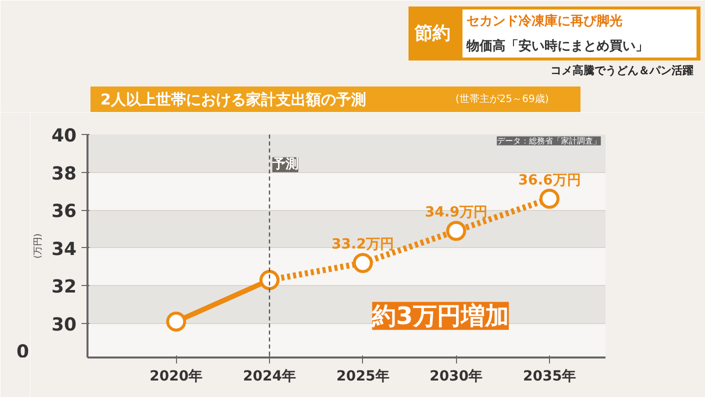  I want to click on data-label: 34.9万円, so click(456, 212).